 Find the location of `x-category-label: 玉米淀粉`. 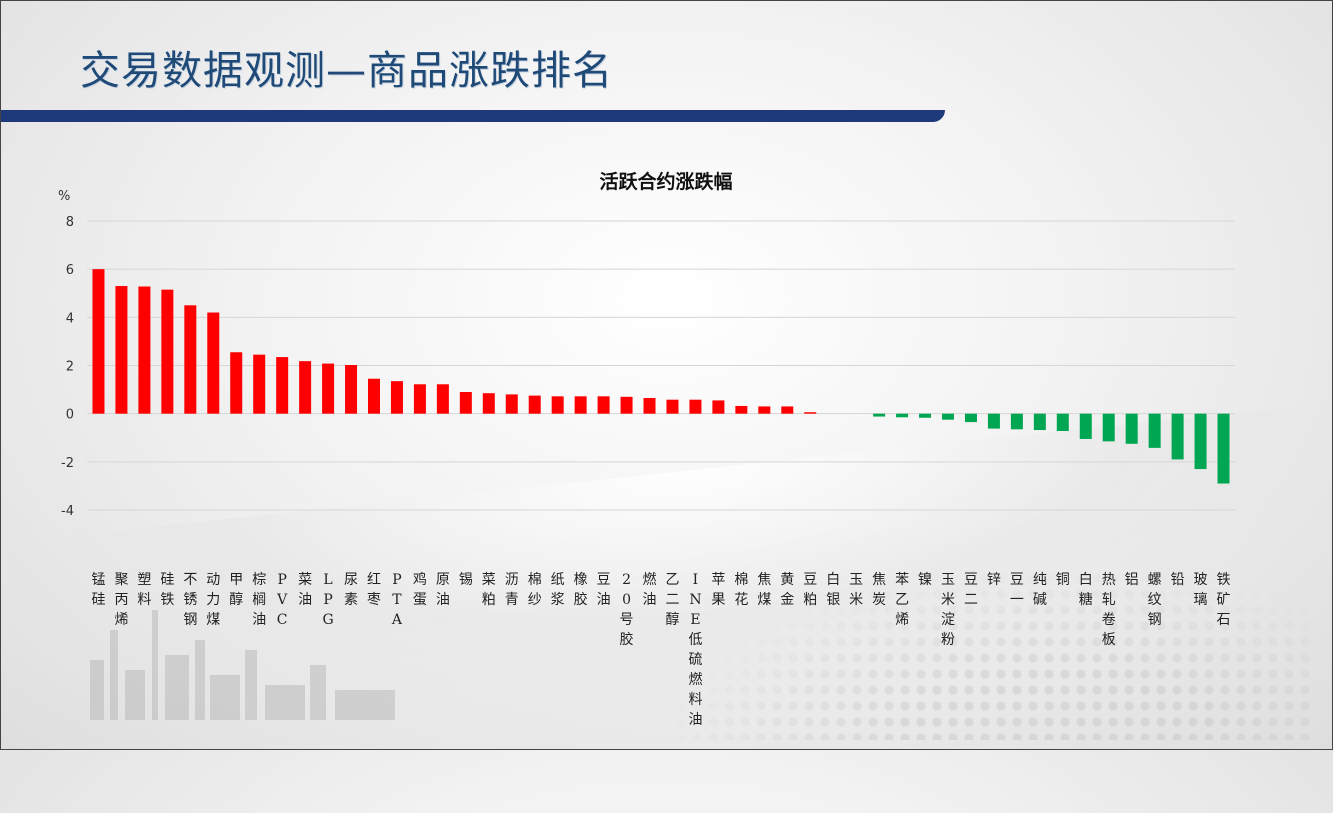

x-category-label: 玉米淀粉 is located at coordinates (948, 610).